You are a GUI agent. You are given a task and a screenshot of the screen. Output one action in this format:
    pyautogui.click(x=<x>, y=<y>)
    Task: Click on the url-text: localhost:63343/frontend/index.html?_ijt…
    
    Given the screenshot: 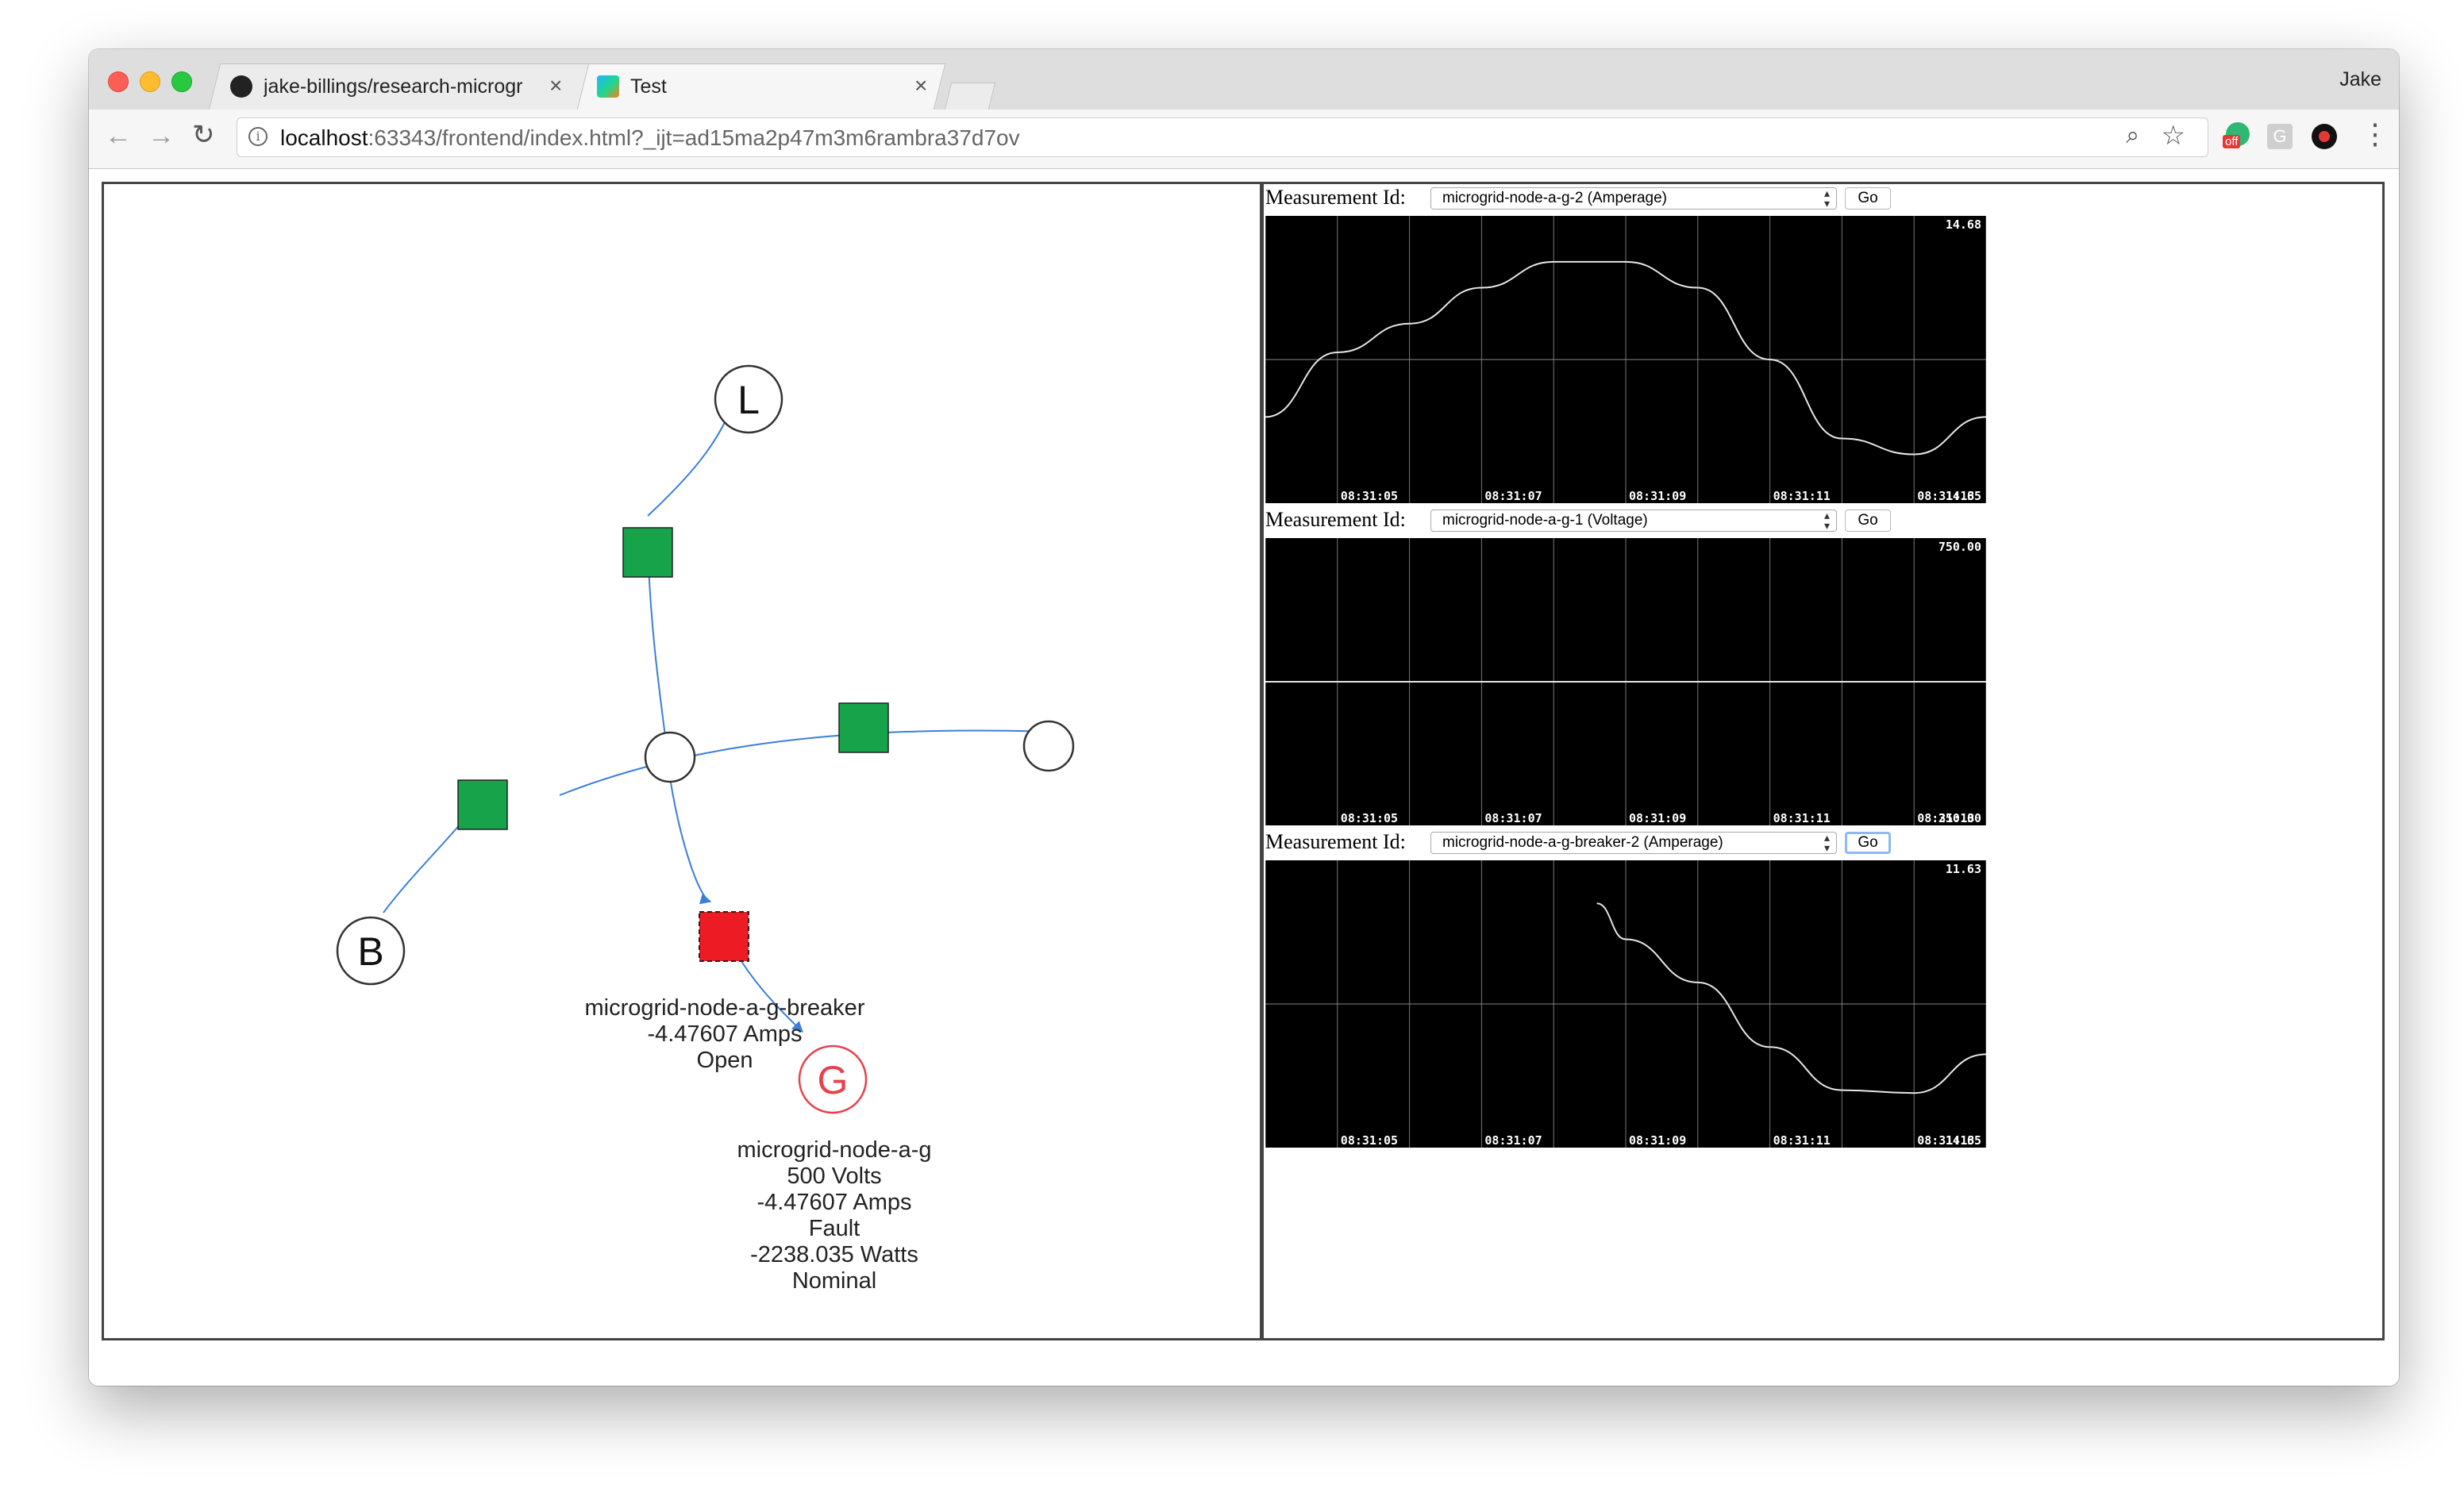 What is the action you would take?
    pyautogui.click(x=650, y=137)
    